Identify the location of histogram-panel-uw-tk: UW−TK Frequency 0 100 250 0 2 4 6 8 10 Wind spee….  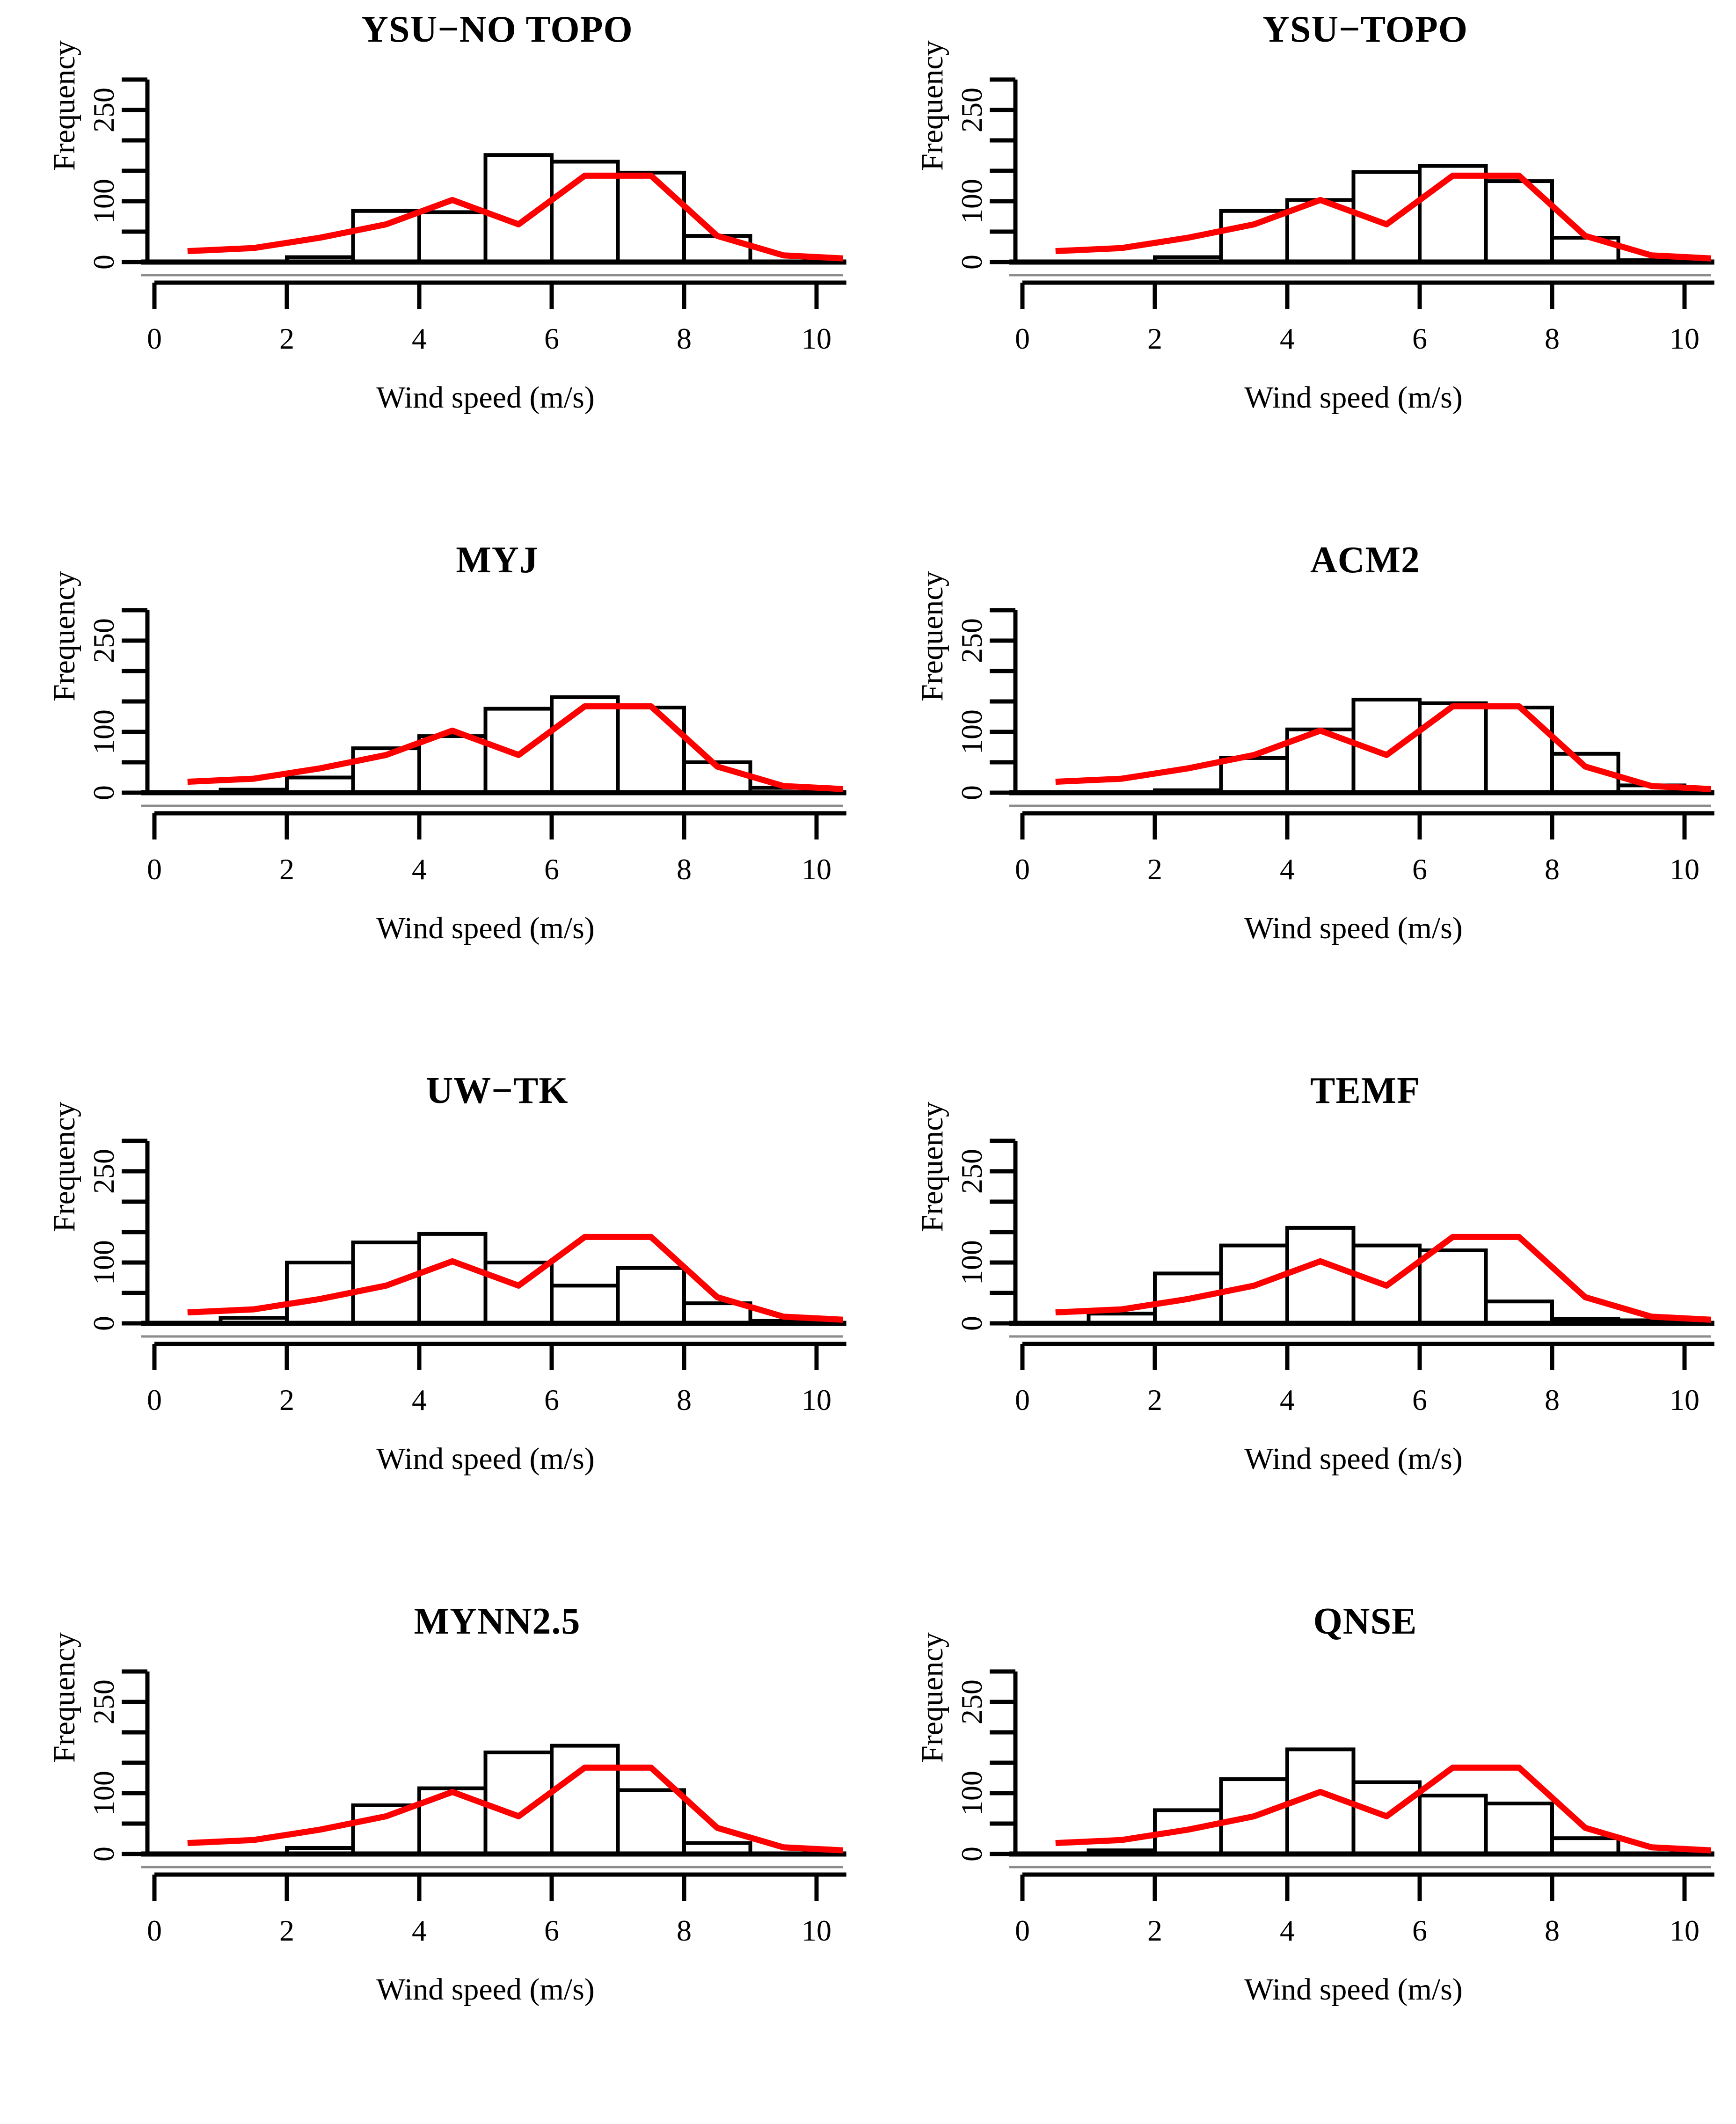
(434, 1327).